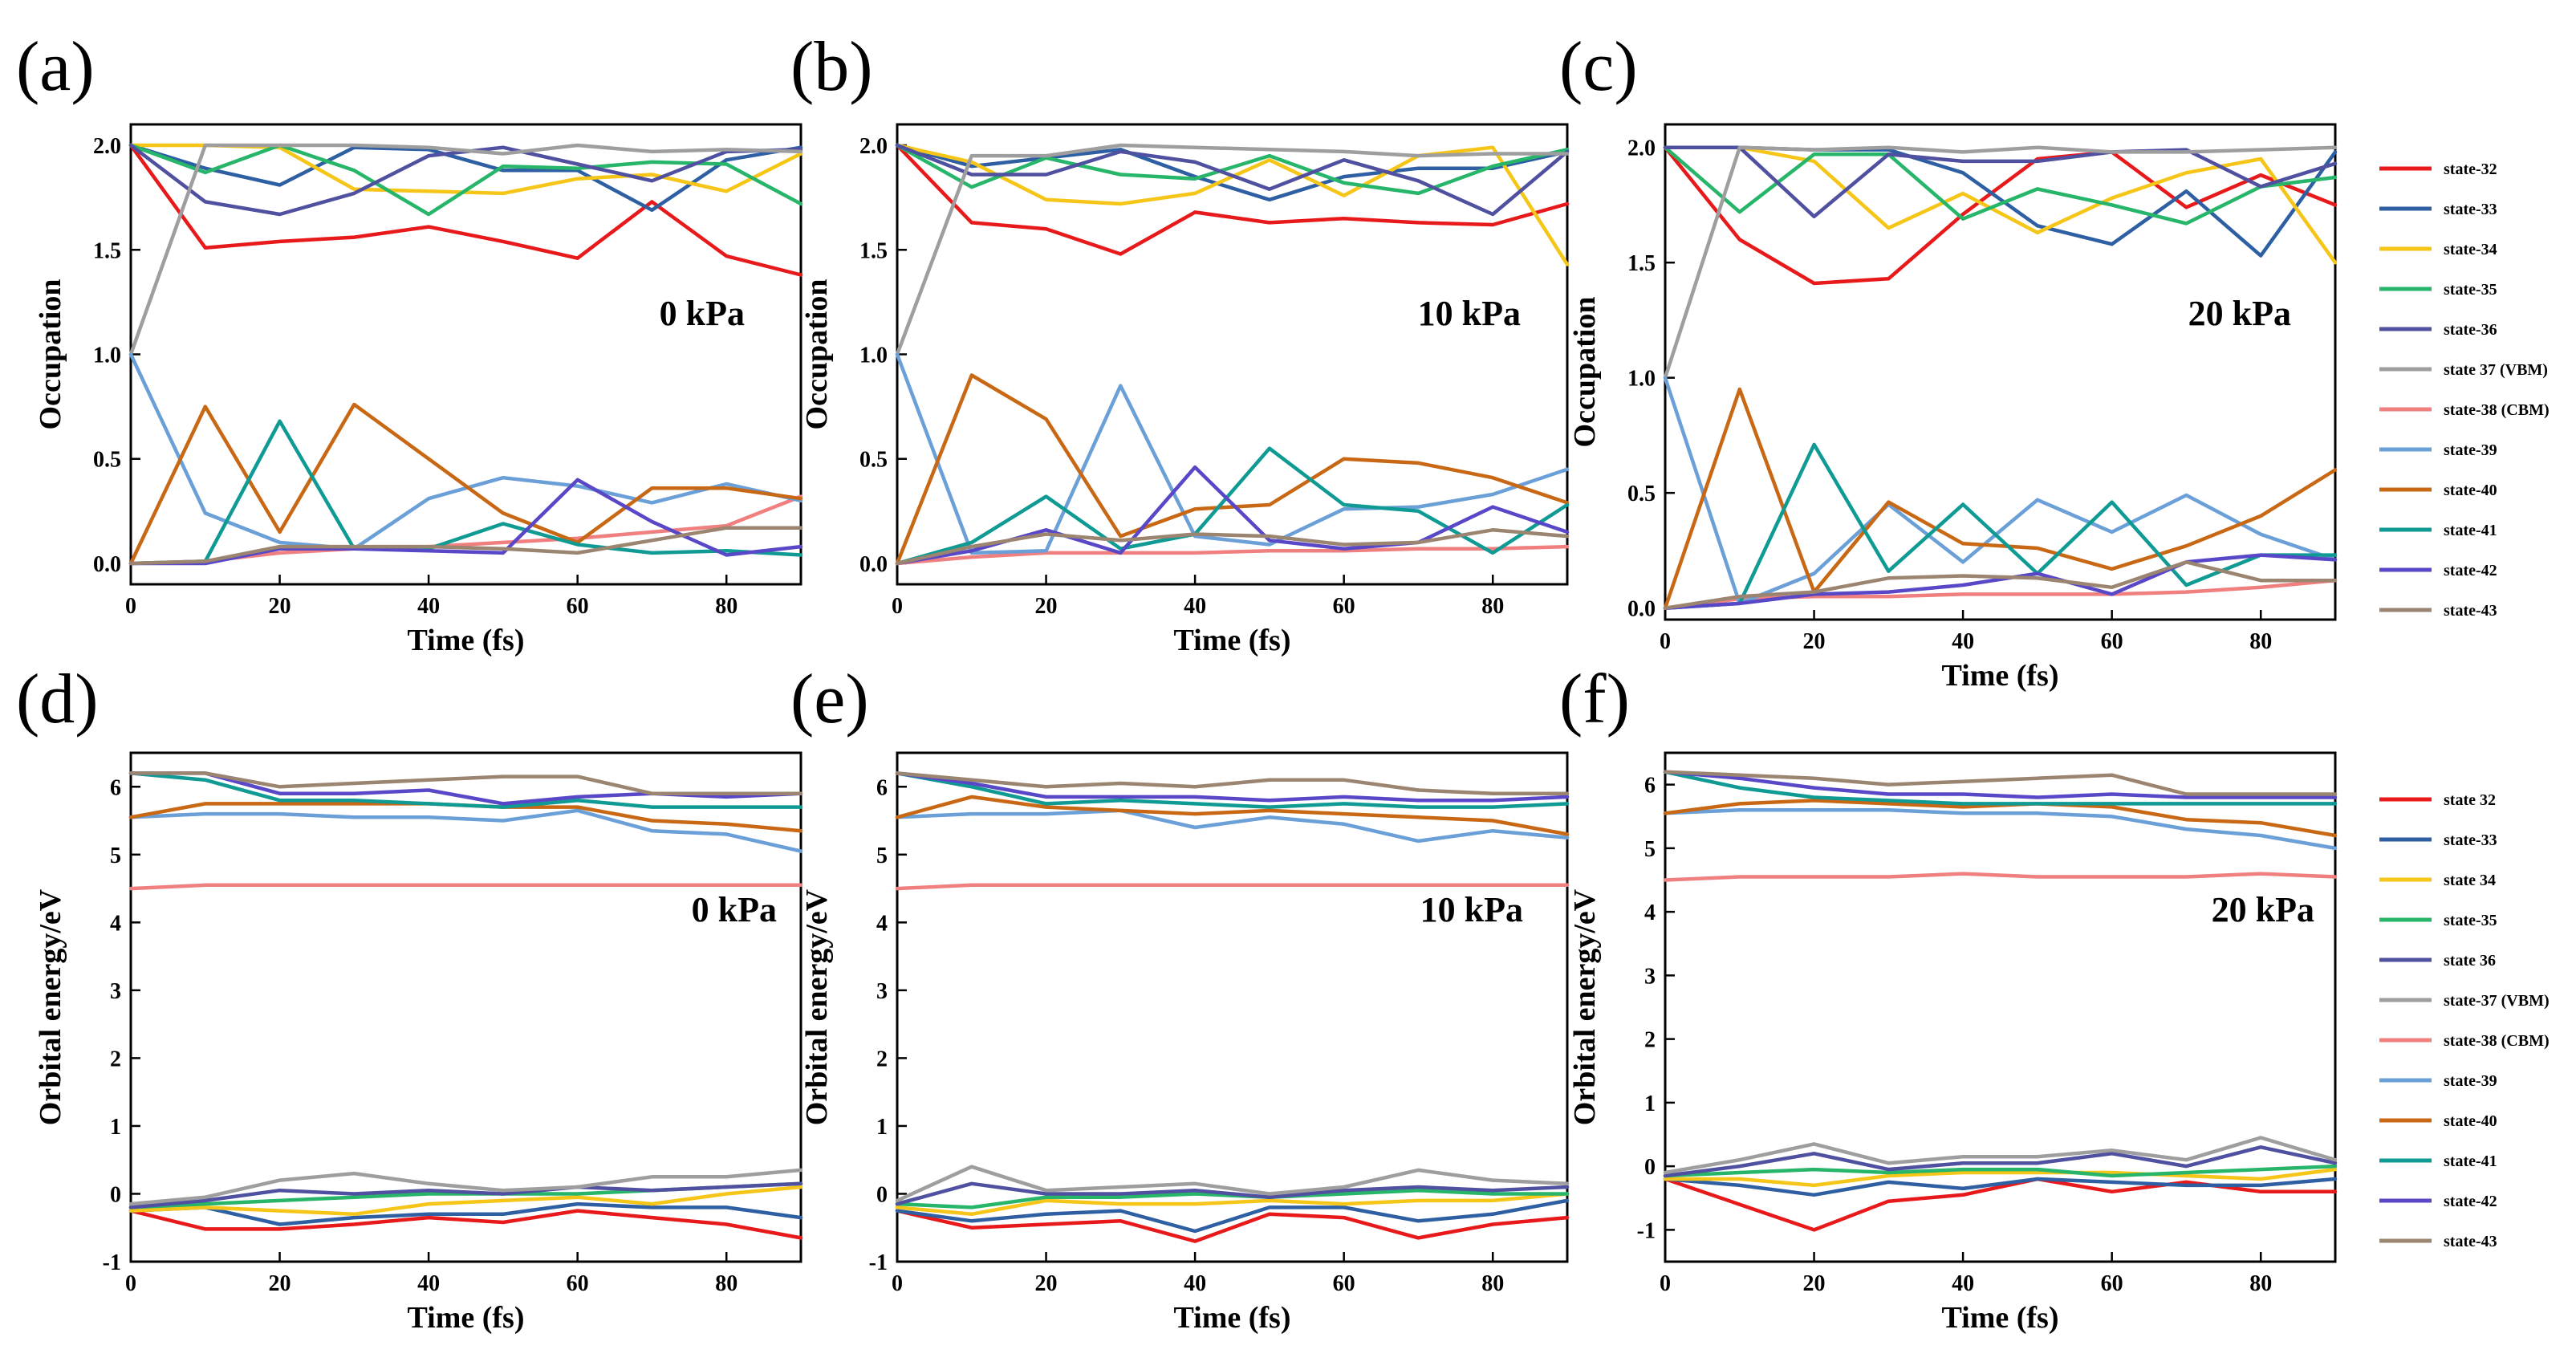 The height and width of the screenshot is (1370, 2576). Describe the element at coordinates (1470, 313) in the screenshot. I see `pressure-annotation: 10 kPa` at that location.